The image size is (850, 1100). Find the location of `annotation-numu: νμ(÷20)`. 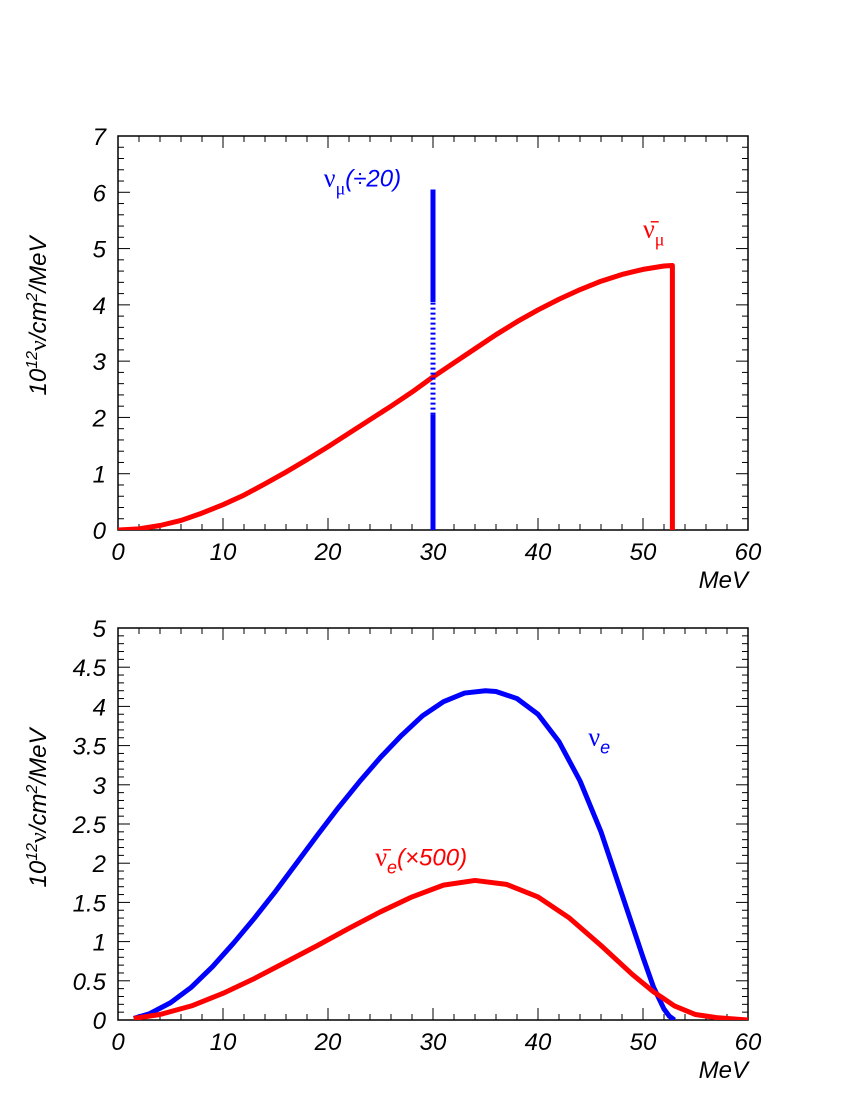

annotation-numu: νμ(÷20) is located at coordinates (362, 181).